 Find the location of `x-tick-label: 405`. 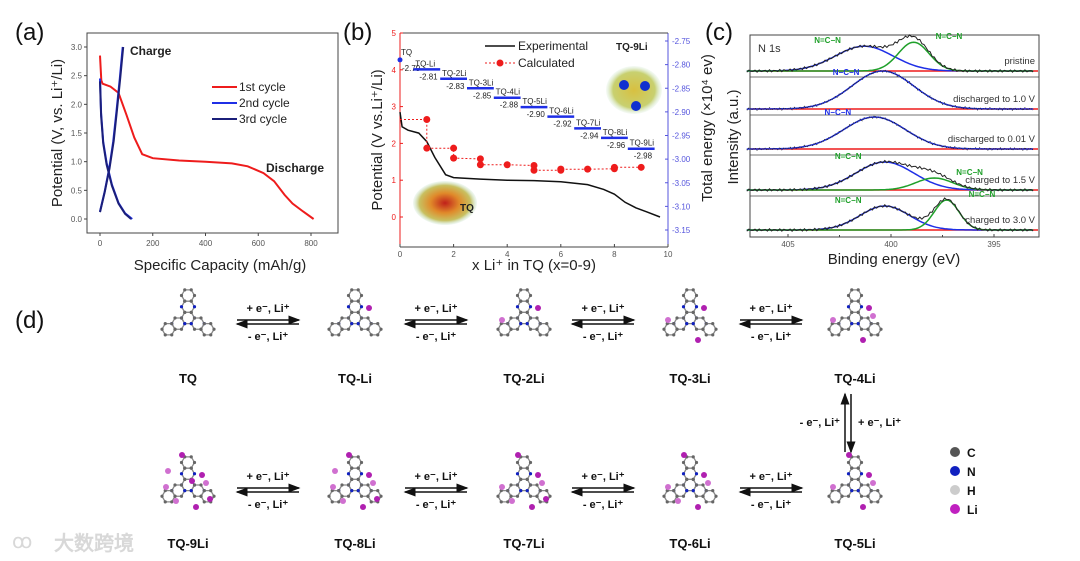

x-tick-label: 405 is located at coordinates (788, 244).